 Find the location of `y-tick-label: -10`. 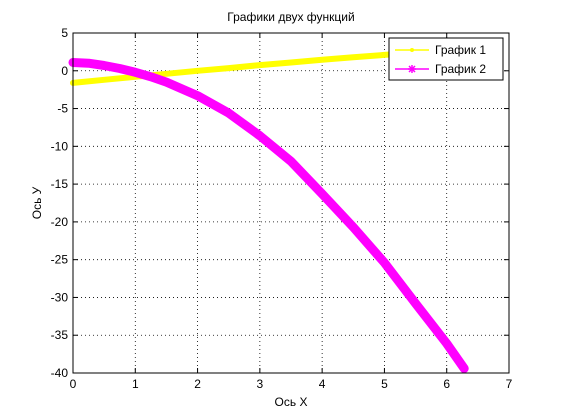

y-tick-label: -10 is located at coordinates (60, 146).